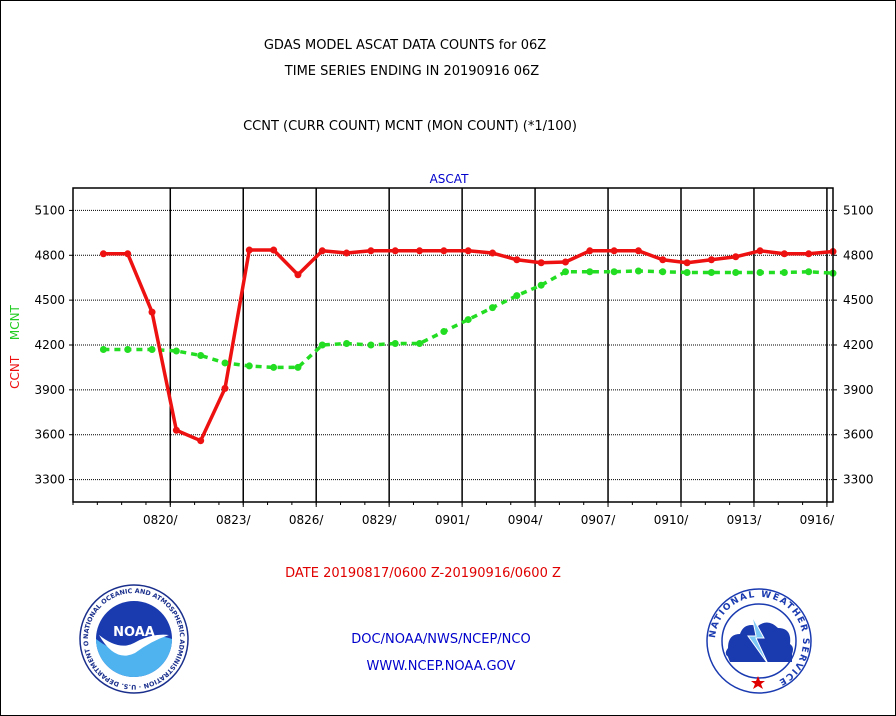  What do you see at coordinates (858, 345) in the screenshot?
I see `y-tick-label-right: 4200` at bounding box center [858, 345].